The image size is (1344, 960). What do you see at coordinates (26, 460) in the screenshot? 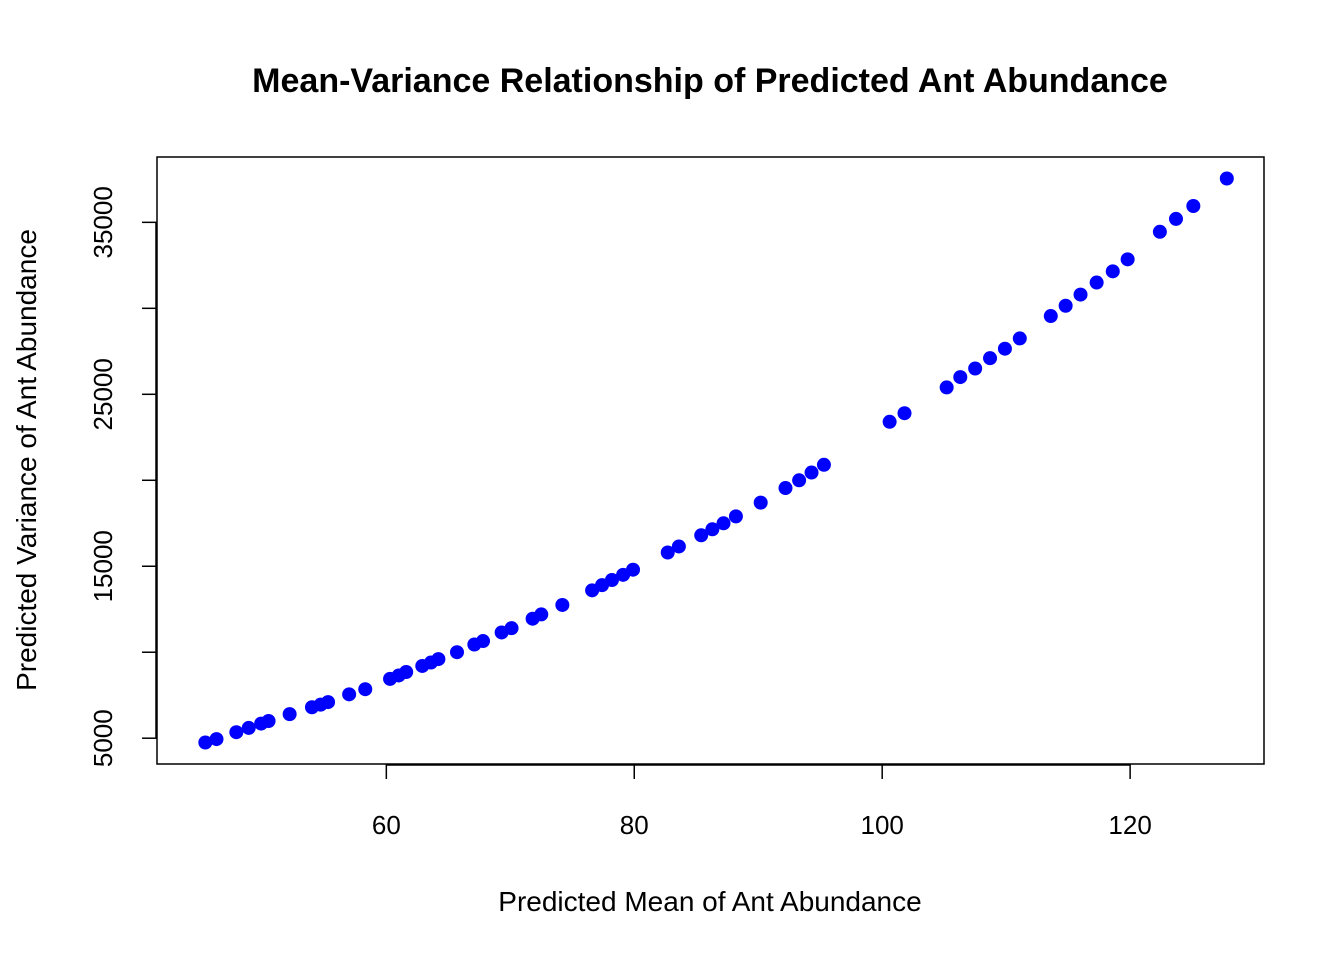
I see `y-axis-label: Predicted Variance of Ant Abundance` at bounding box center [26, 460].